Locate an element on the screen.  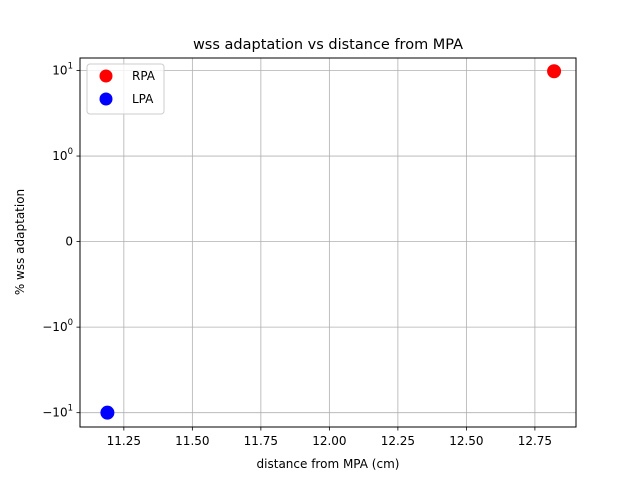
x-axis-ticks: 11.25 11.50 11.75 12.00 12.25 12.50 12.75 is located at coordinates (329, 437).